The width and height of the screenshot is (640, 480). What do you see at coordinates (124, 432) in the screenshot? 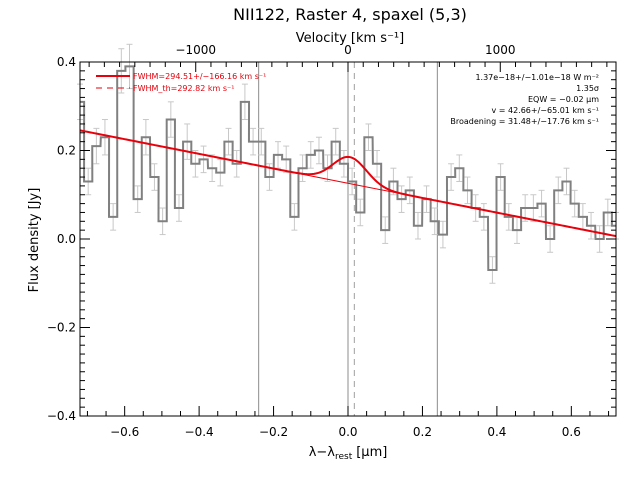
I see `x-tick-label: −0.6` at bounding box center [124, 432].